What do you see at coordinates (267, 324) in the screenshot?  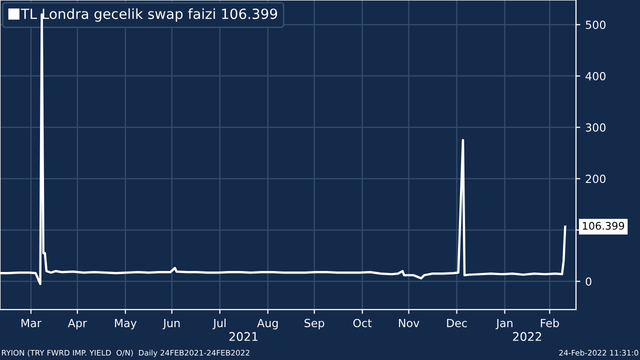 I see `x-tick-label: Aug` at bounding box center [267, 324].